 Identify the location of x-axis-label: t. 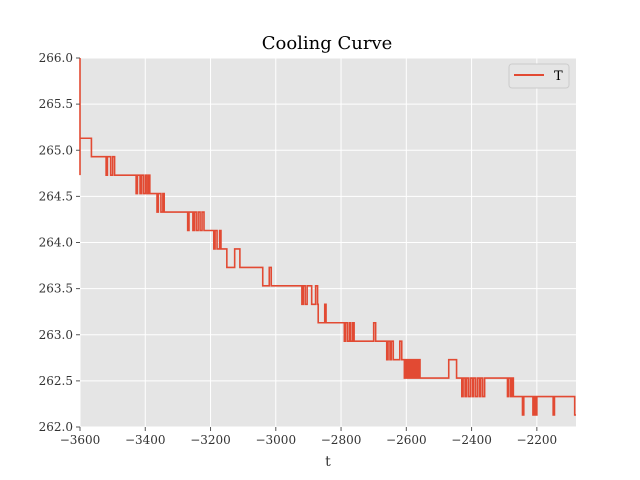
(328, 462).